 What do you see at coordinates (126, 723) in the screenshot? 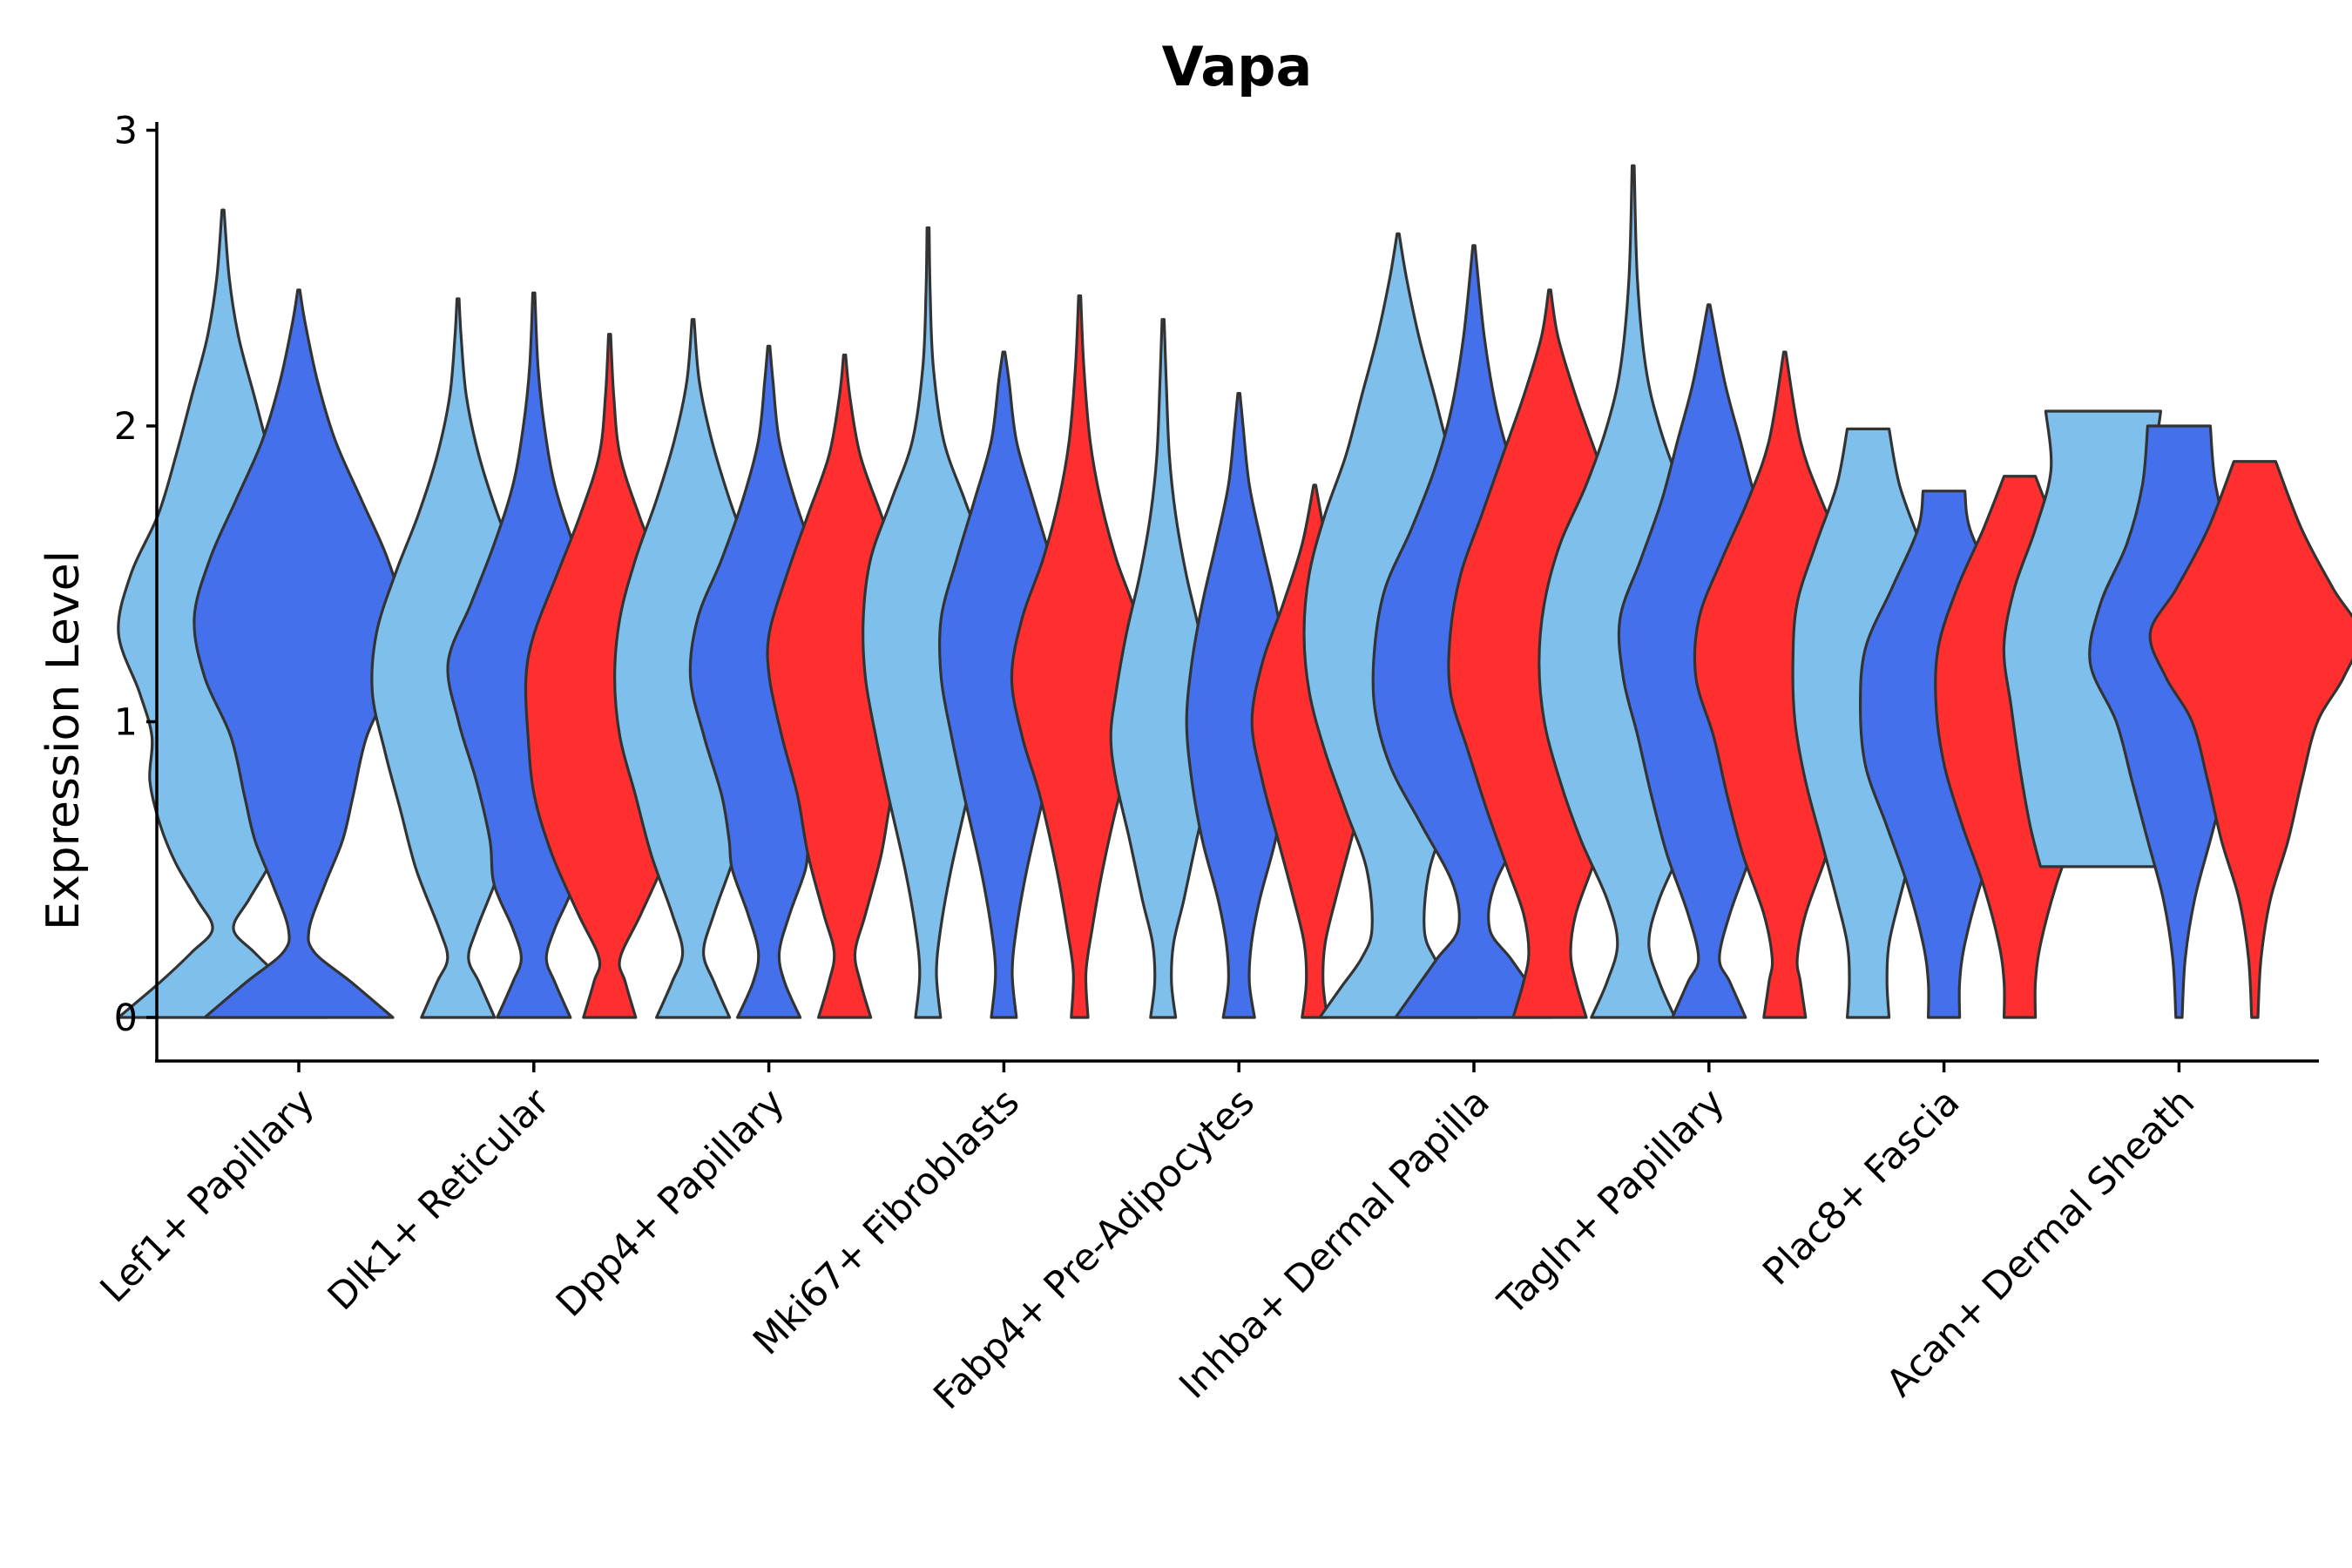
I see `y-tick-label: 1` at bounding box center [126, 723].